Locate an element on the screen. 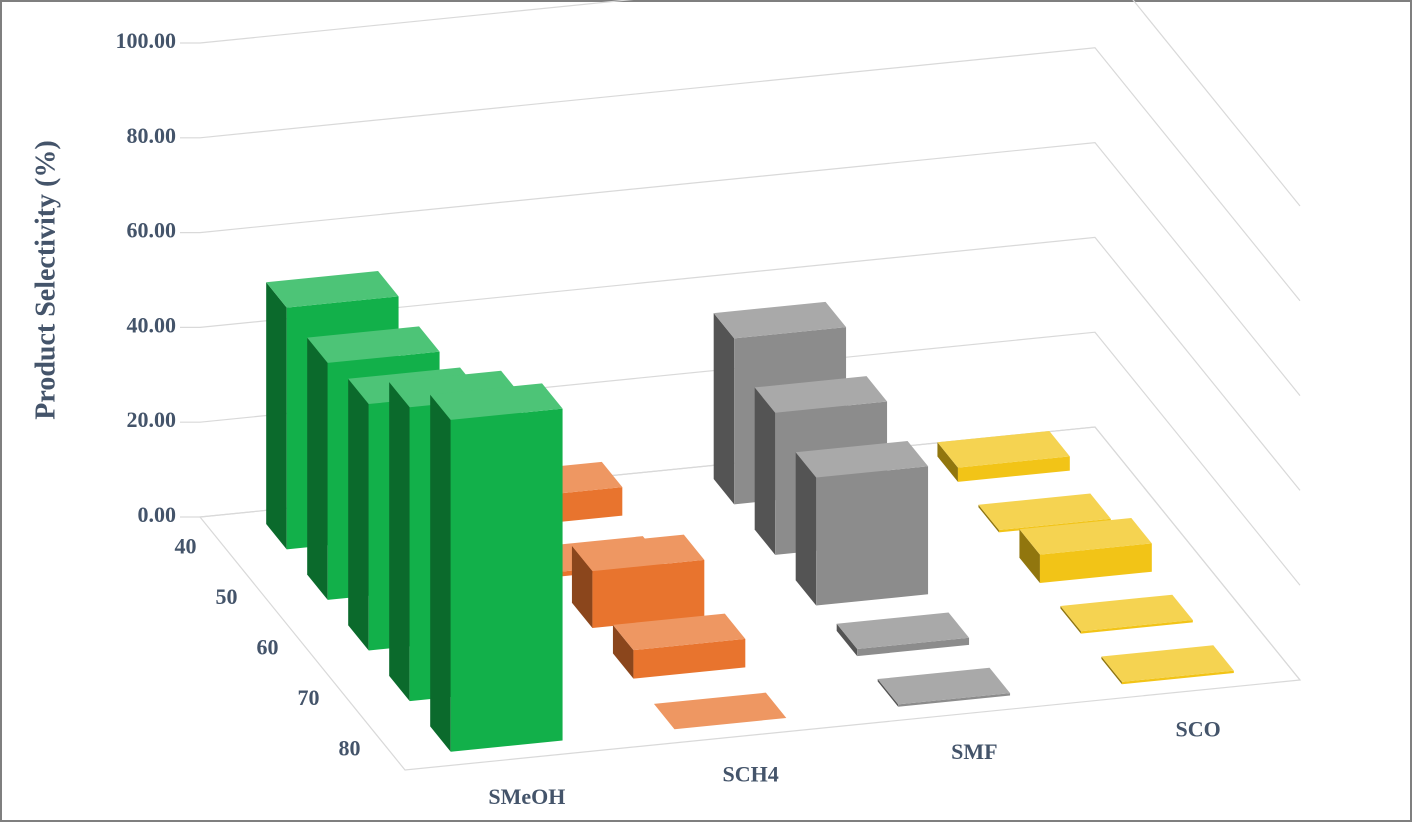 Image resolution: width=1412 pixels, height=822 pixels. depth-tick-label: 70 is located at coordinates (309, 697).